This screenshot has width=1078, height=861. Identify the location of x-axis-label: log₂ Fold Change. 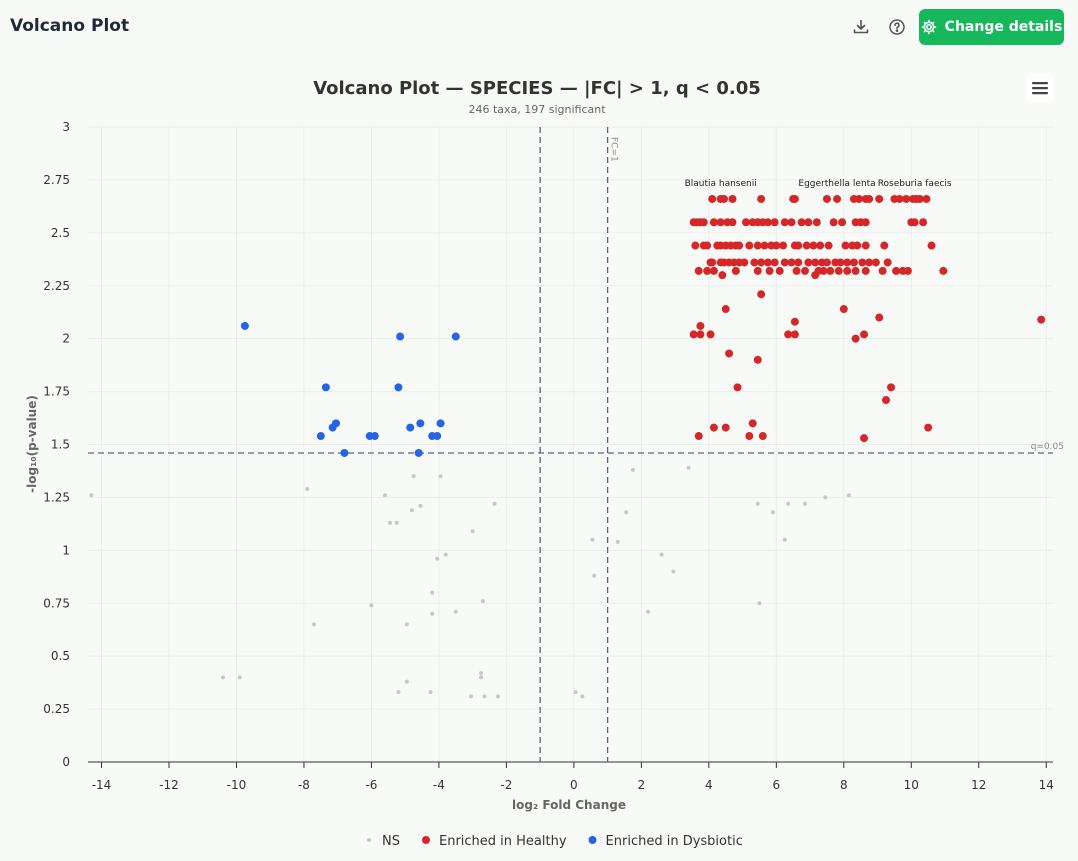
(569, 805).